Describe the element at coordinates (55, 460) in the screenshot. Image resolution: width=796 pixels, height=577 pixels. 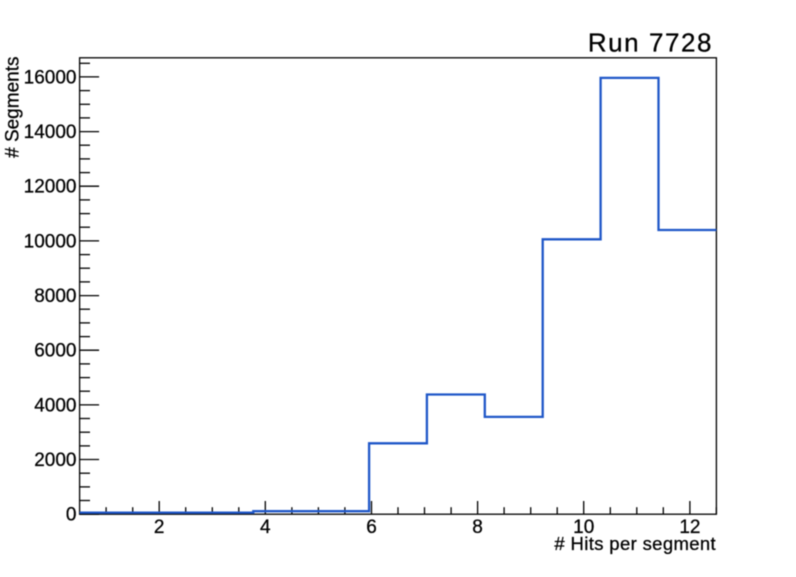
I see `svg-text: 2000` at that location.